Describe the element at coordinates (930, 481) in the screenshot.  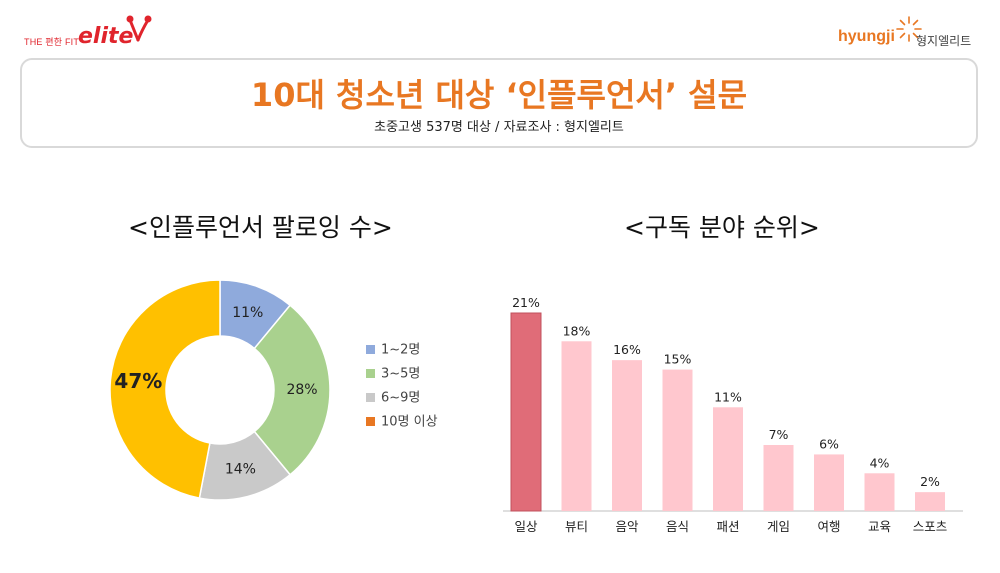
I see `bar-value-label: 2%` at that location.